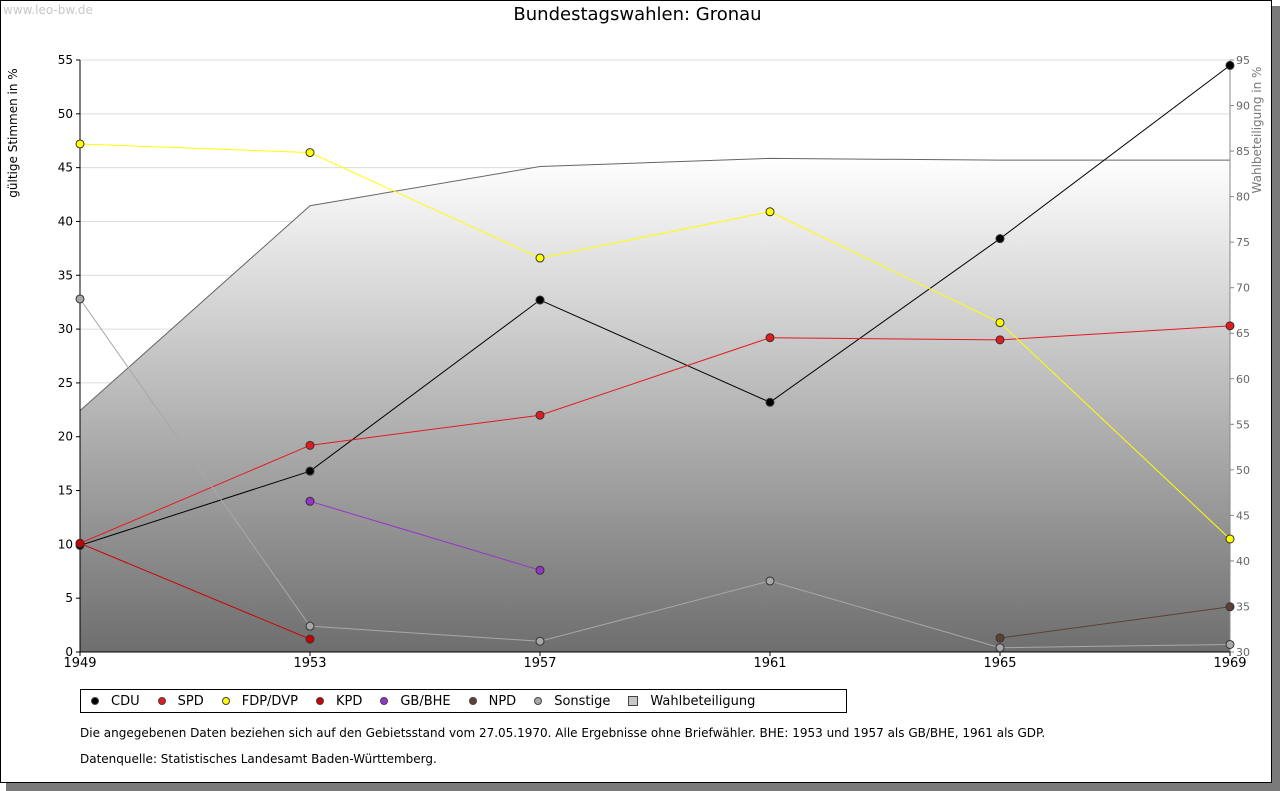 The image size is (1280, 791). I want to click on legend-marker-spd, so click(161, 701).